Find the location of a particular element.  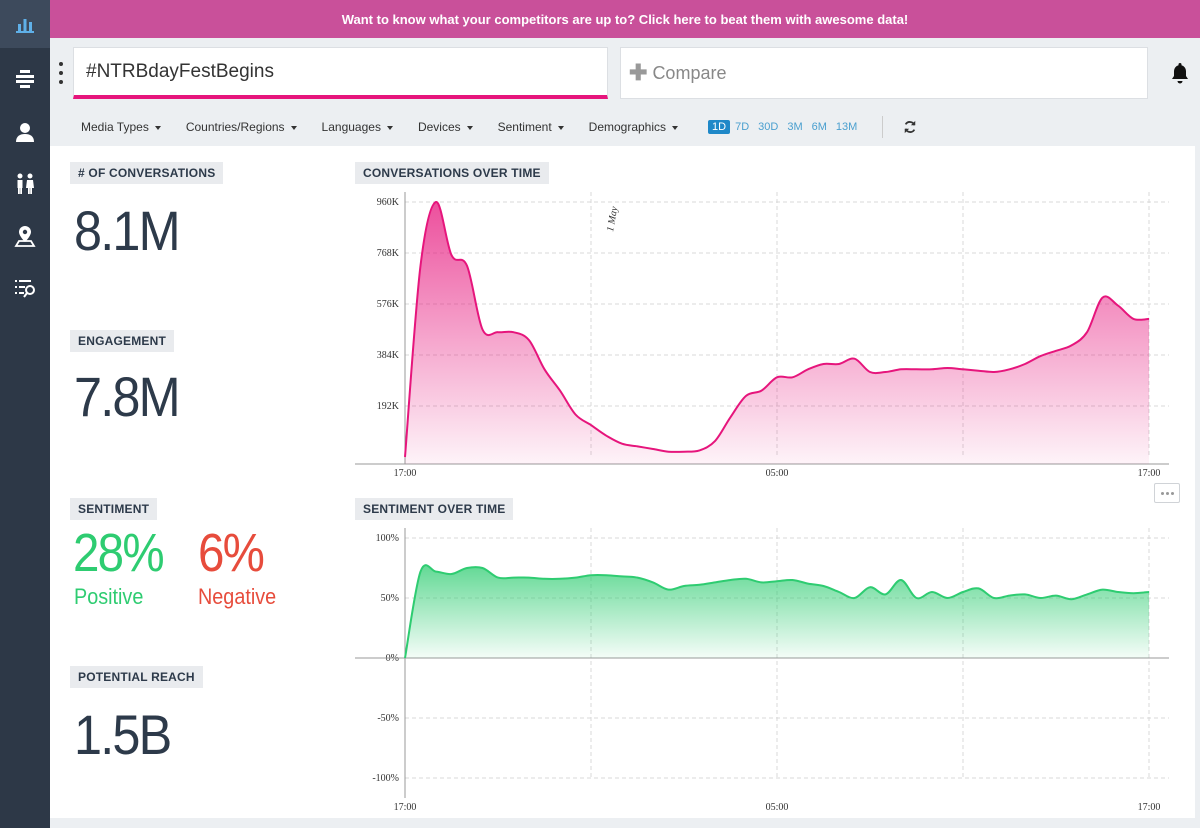

hamburger-menu-icon is located at coordinates (25, 79).